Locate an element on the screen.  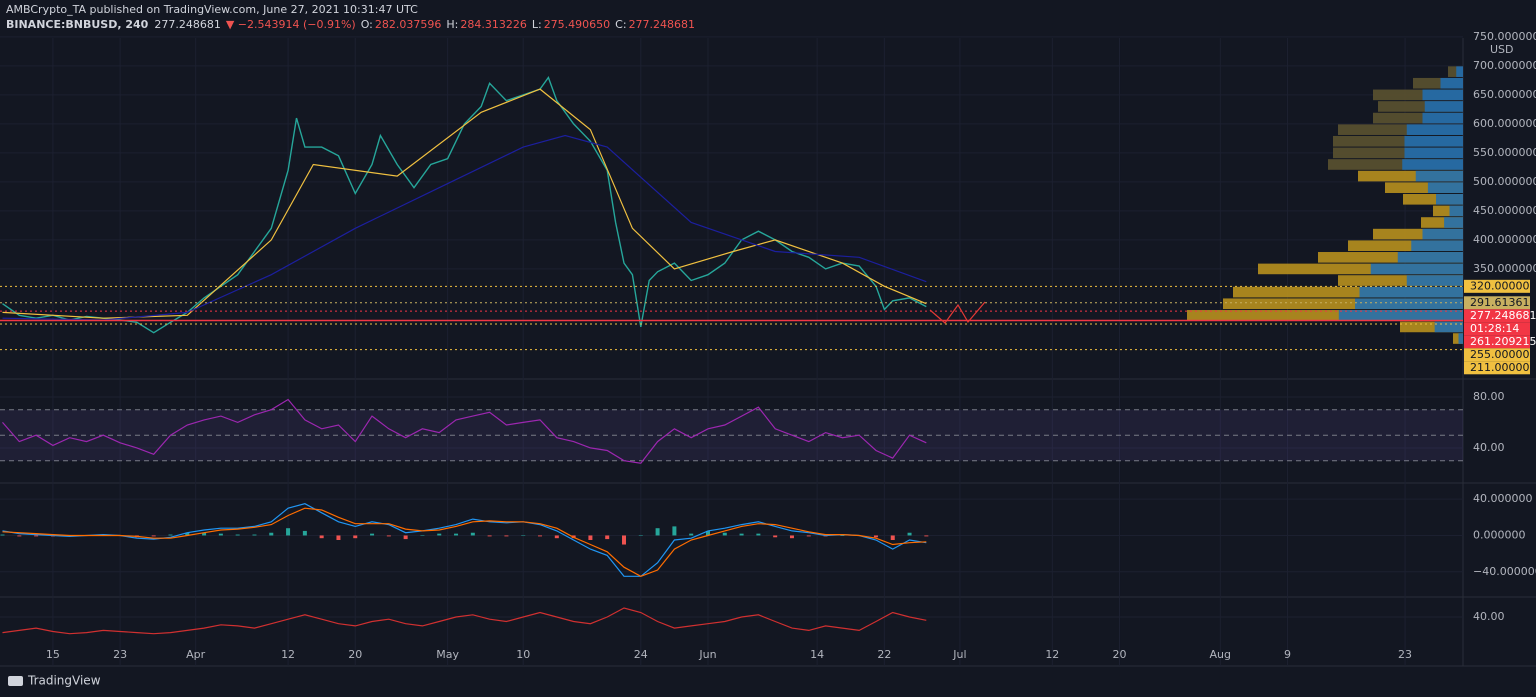
level-label: 277.248681 is located at coordinates (1503, 315).